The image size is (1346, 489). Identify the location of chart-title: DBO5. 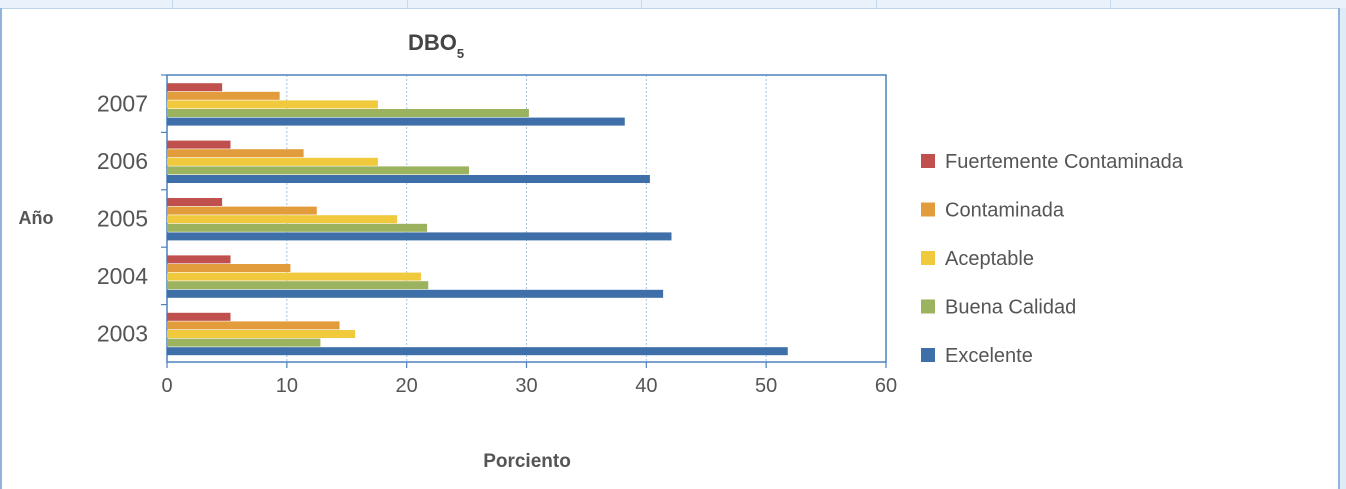
(436, 45).